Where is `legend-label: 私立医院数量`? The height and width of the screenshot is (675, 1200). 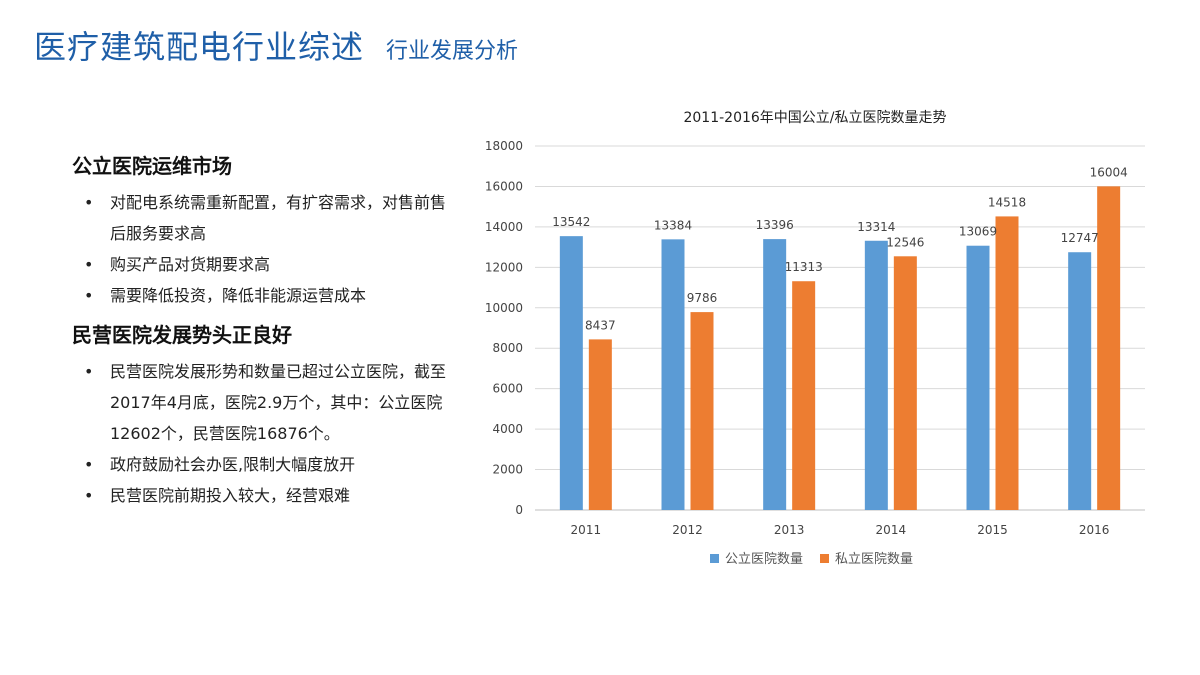
legend-label: 私立医院数量 is located at coordinates (874, 559).